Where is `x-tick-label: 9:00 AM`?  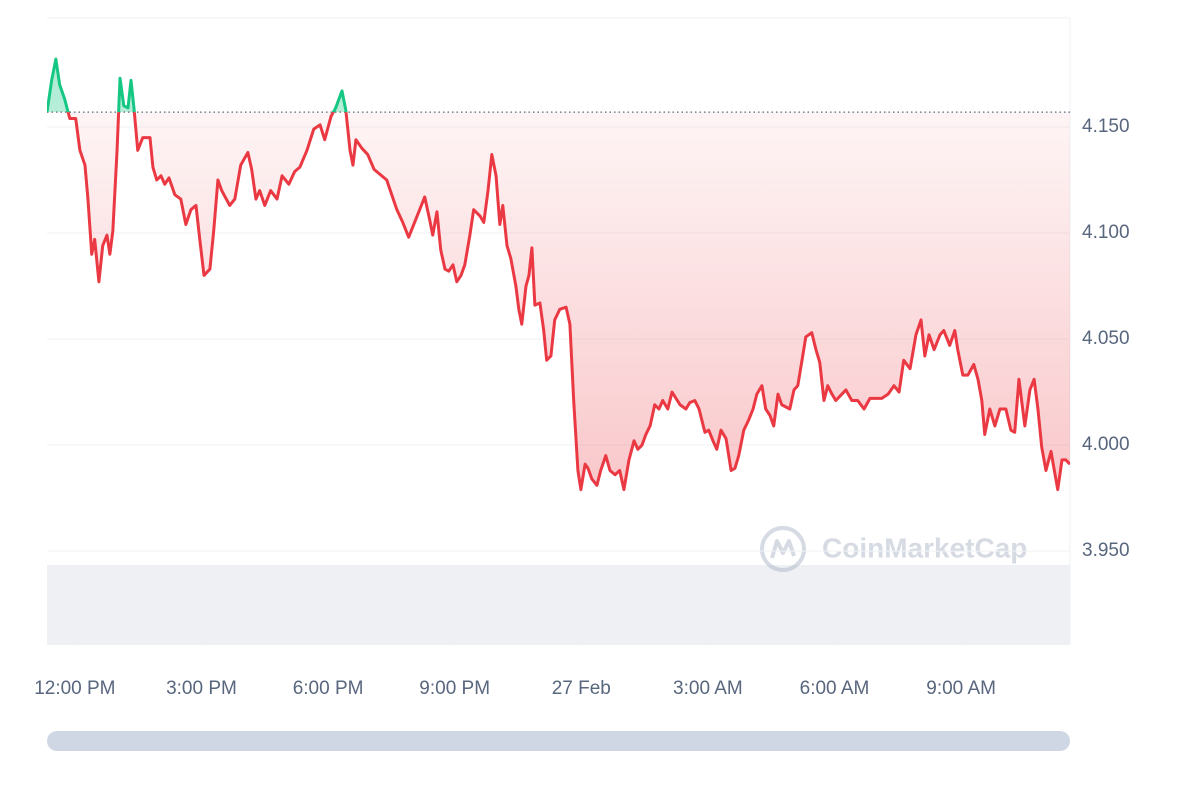
x-tick-label: 9:00 AM is located at coordinates (961, 688).